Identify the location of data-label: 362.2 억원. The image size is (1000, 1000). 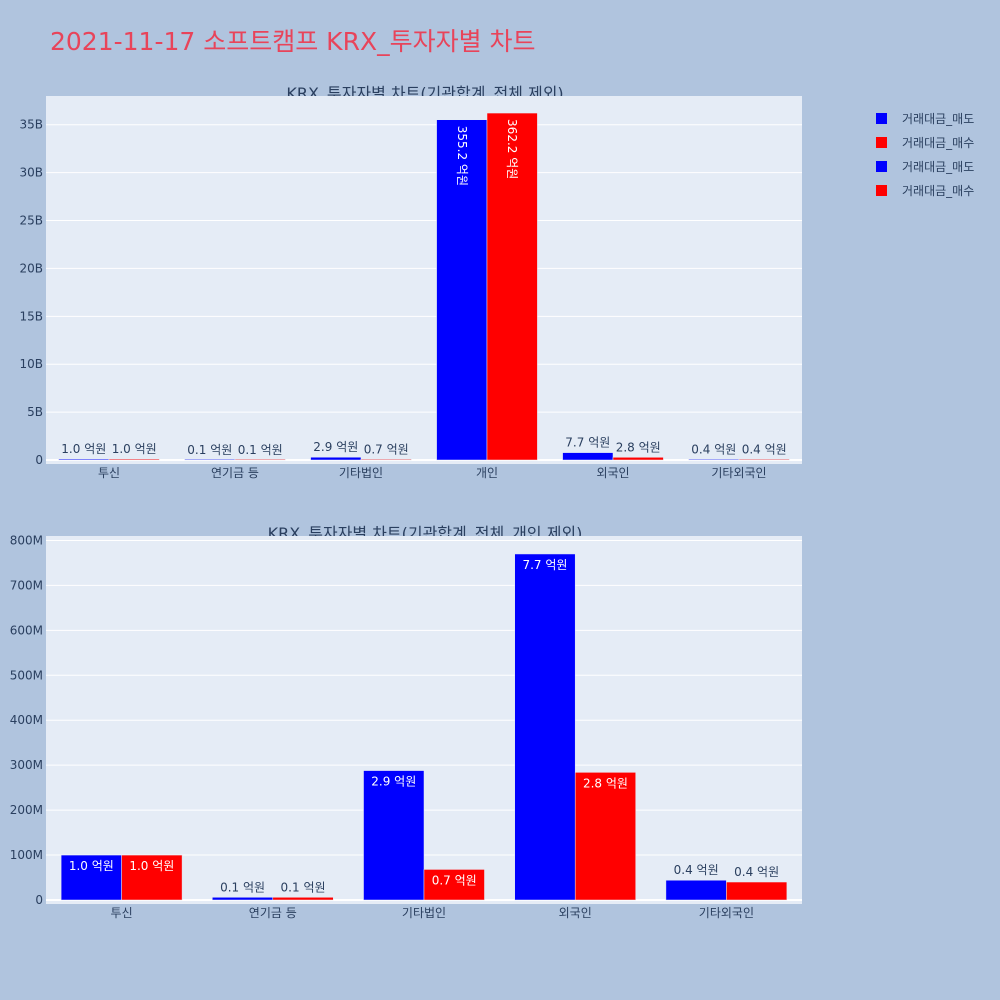
(512, 149).